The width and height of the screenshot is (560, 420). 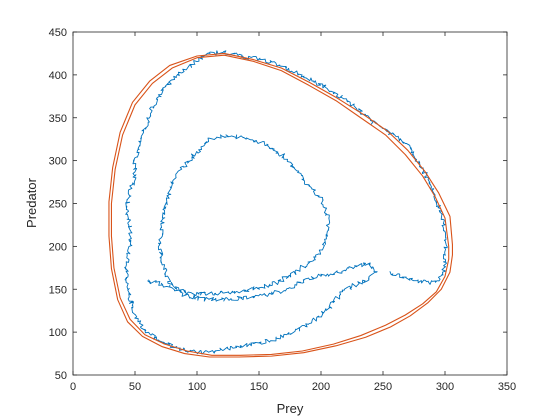 What do you see at coordinates (61, 376) in the screenshot?
I see `y-tick-label: 50` at bounding box center [61, 376].